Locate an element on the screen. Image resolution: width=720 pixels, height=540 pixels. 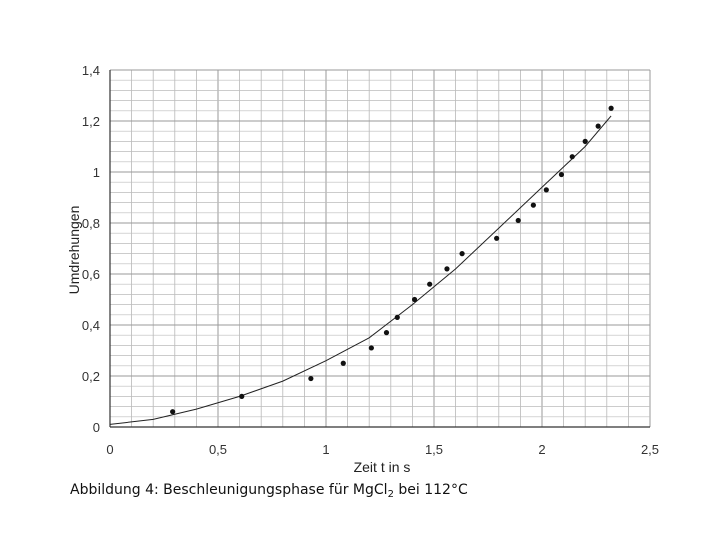
y-tick-label: 0,8 is located at coordinates (91, 223).